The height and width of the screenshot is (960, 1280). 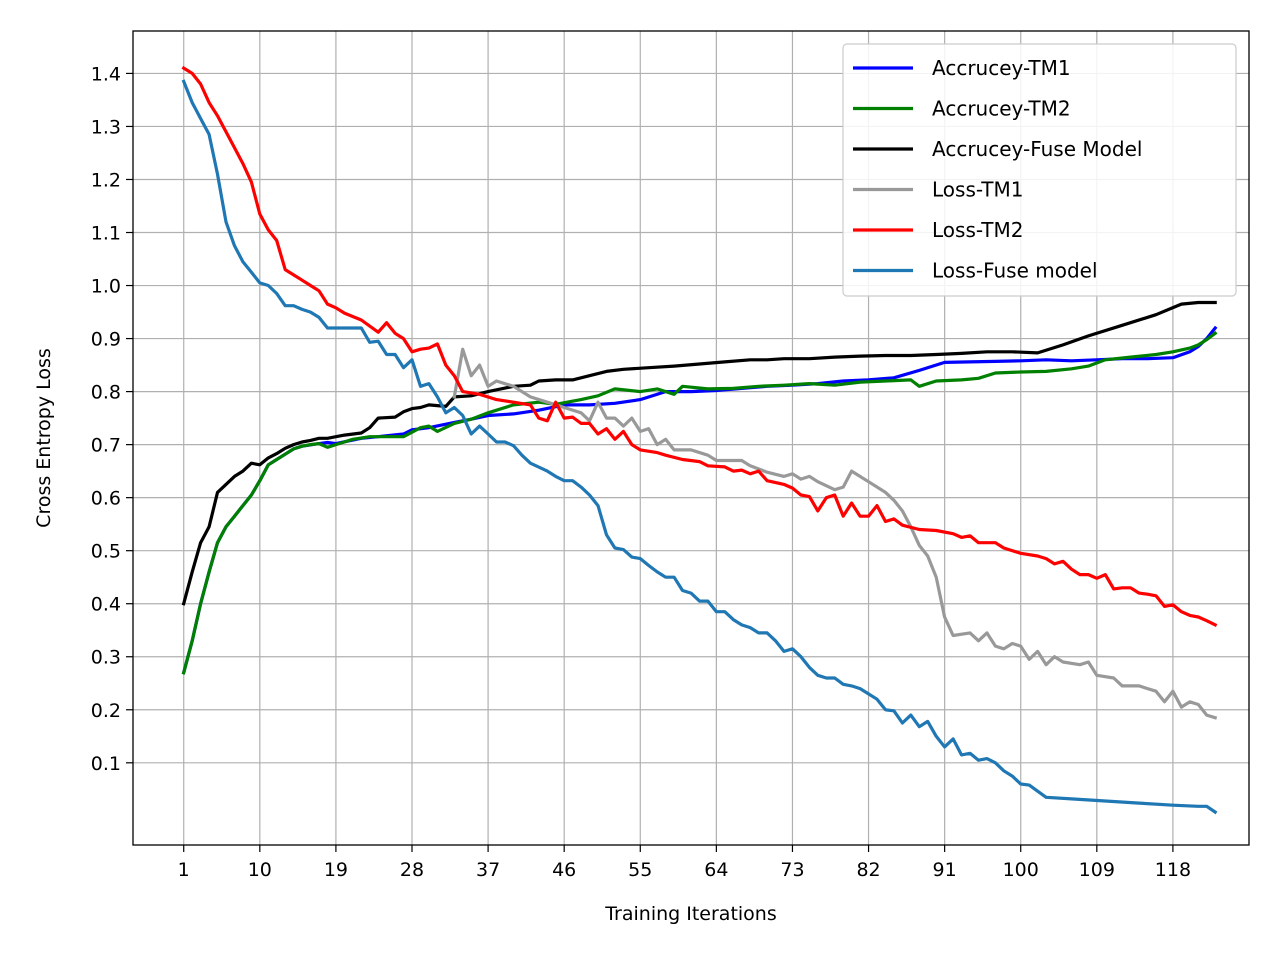 What do you see at coordinates (1015, 271) in the screenshot?
I see `legend-entry: Loss-Fuse model` at bounding box center [1015, 271].